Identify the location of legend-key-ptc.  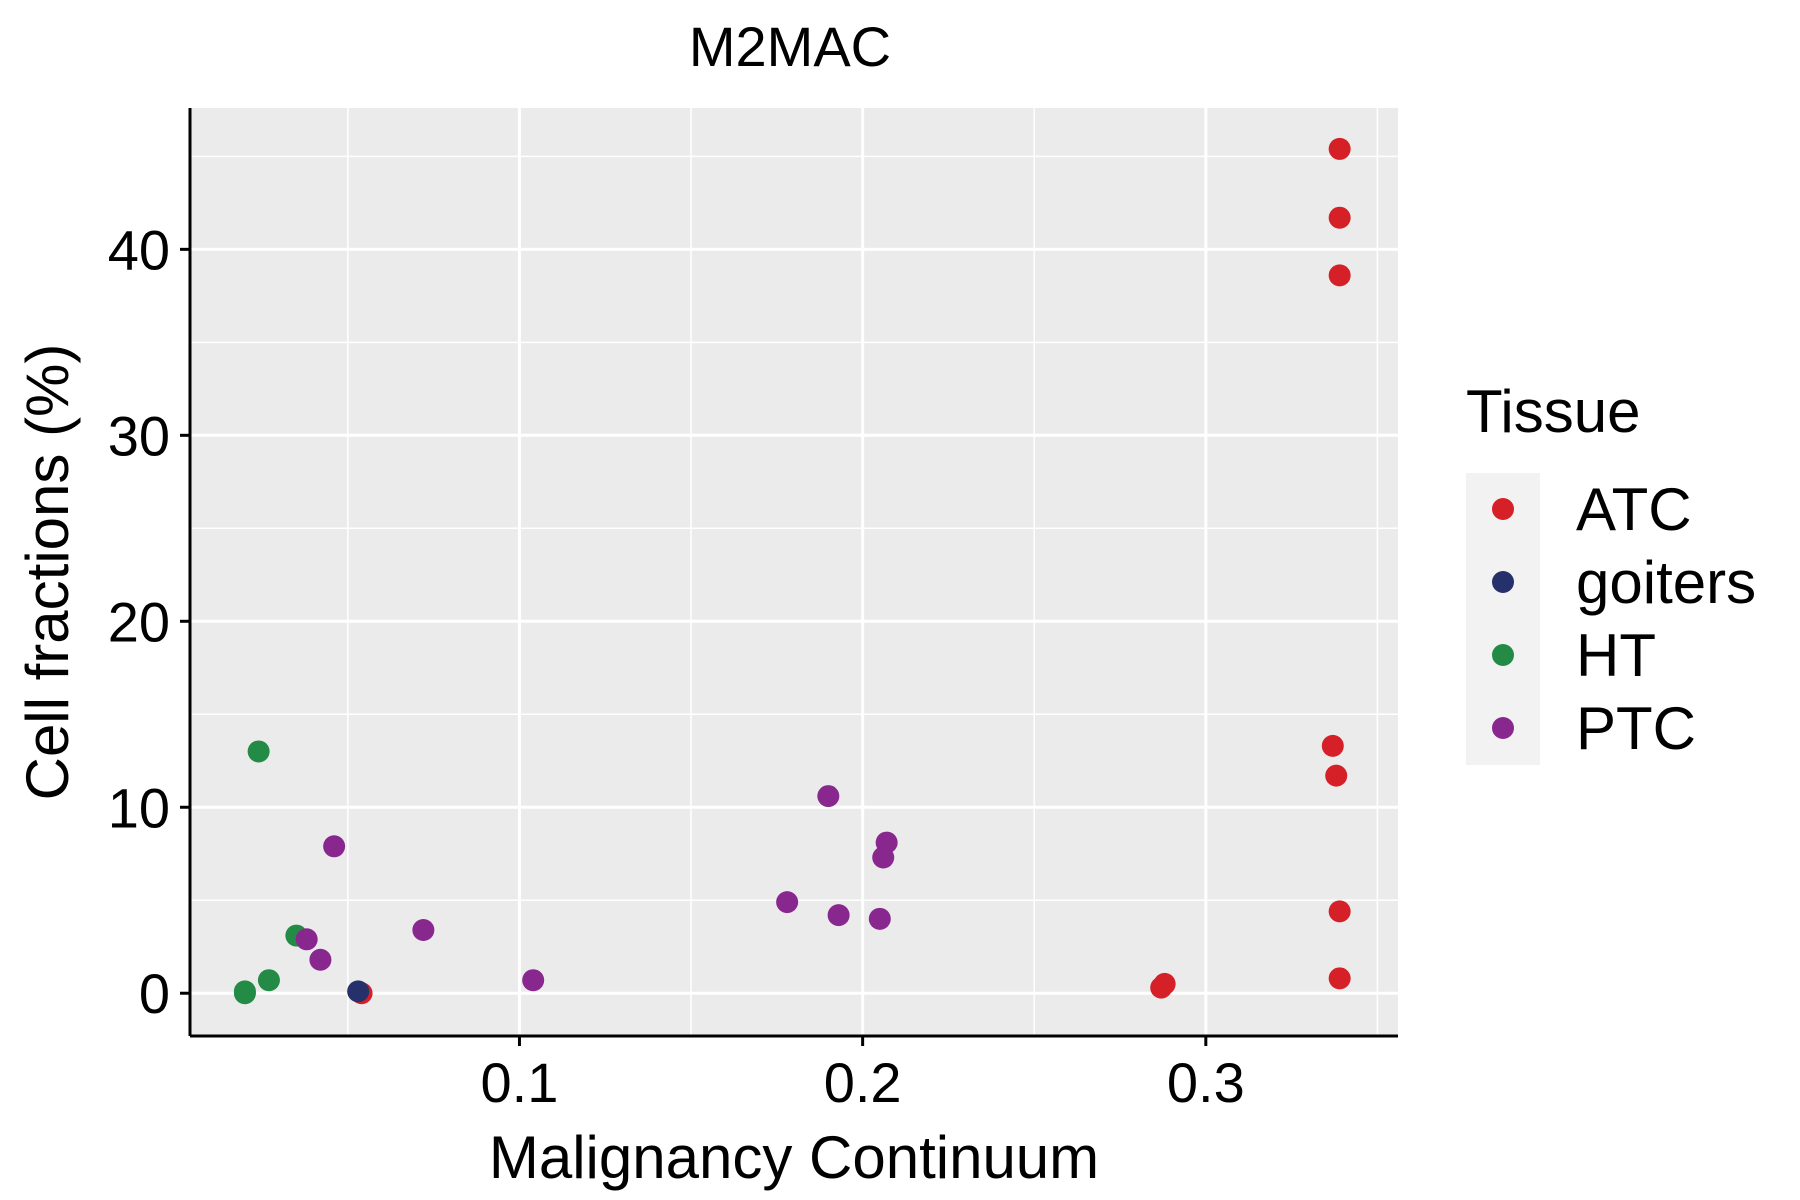
(1503, 728).